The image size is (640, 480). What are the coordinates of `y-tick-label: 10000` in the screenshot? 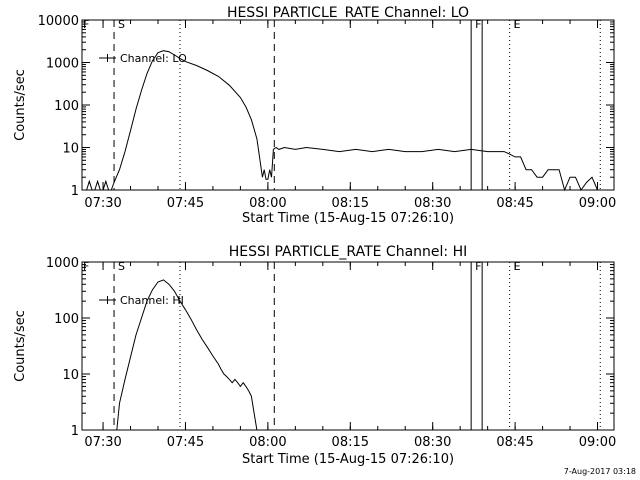 It's located at (58, 21).